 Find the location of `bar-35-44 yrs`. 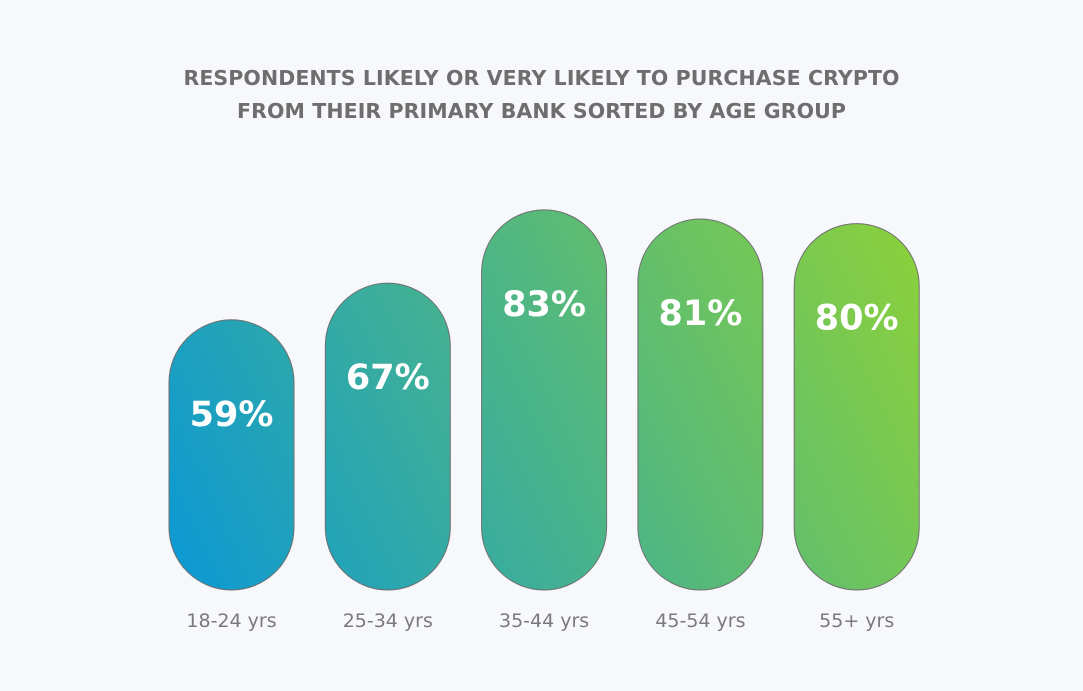

bar-35-44 yrs is located at coordinates (544, 400).